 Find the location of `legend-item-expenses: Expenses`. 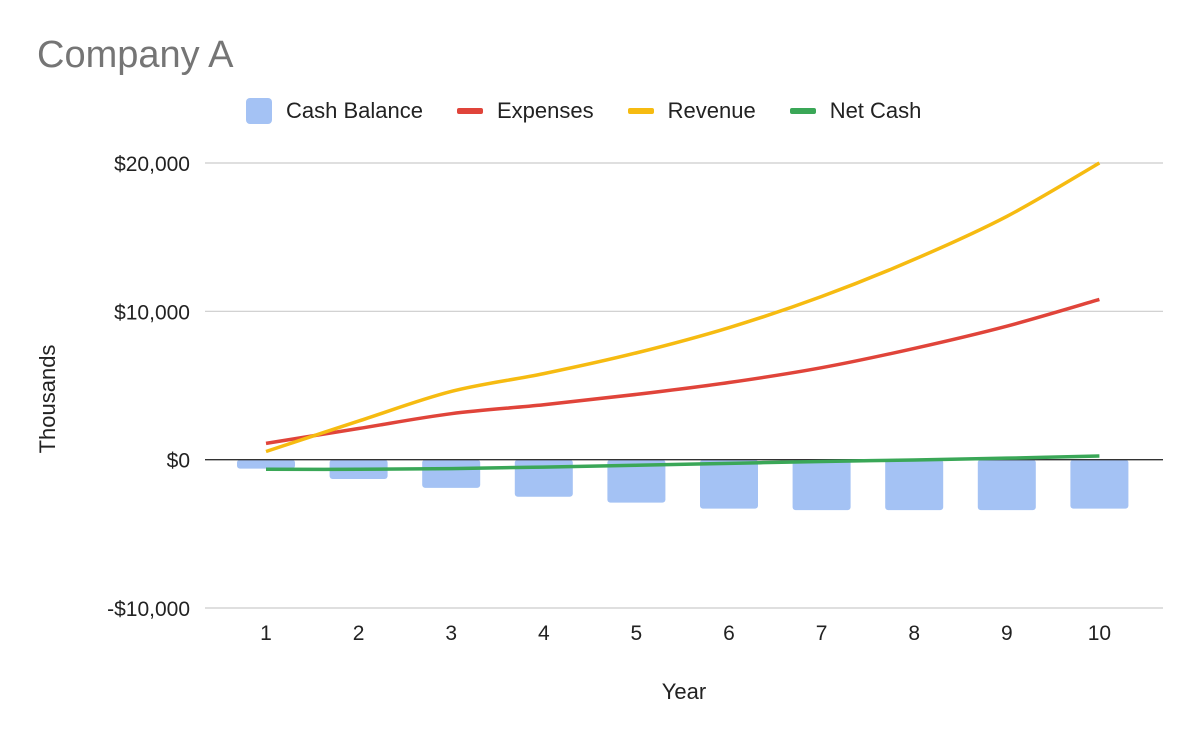

legend-item-expenses: Expenses is located at coordinates (525, 111).